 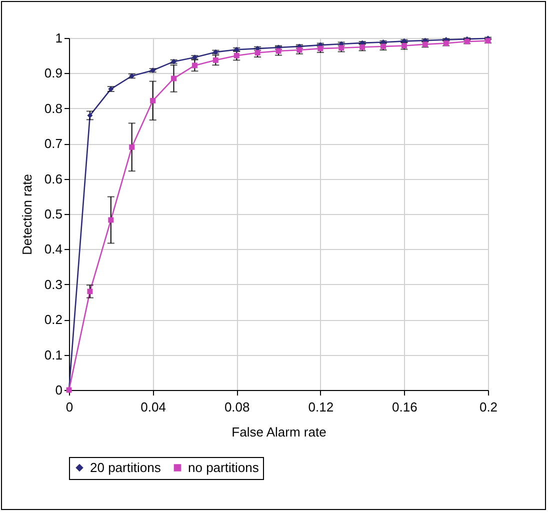 I want to click on x-tick-label: 0.16, so click(x=405, y=407).